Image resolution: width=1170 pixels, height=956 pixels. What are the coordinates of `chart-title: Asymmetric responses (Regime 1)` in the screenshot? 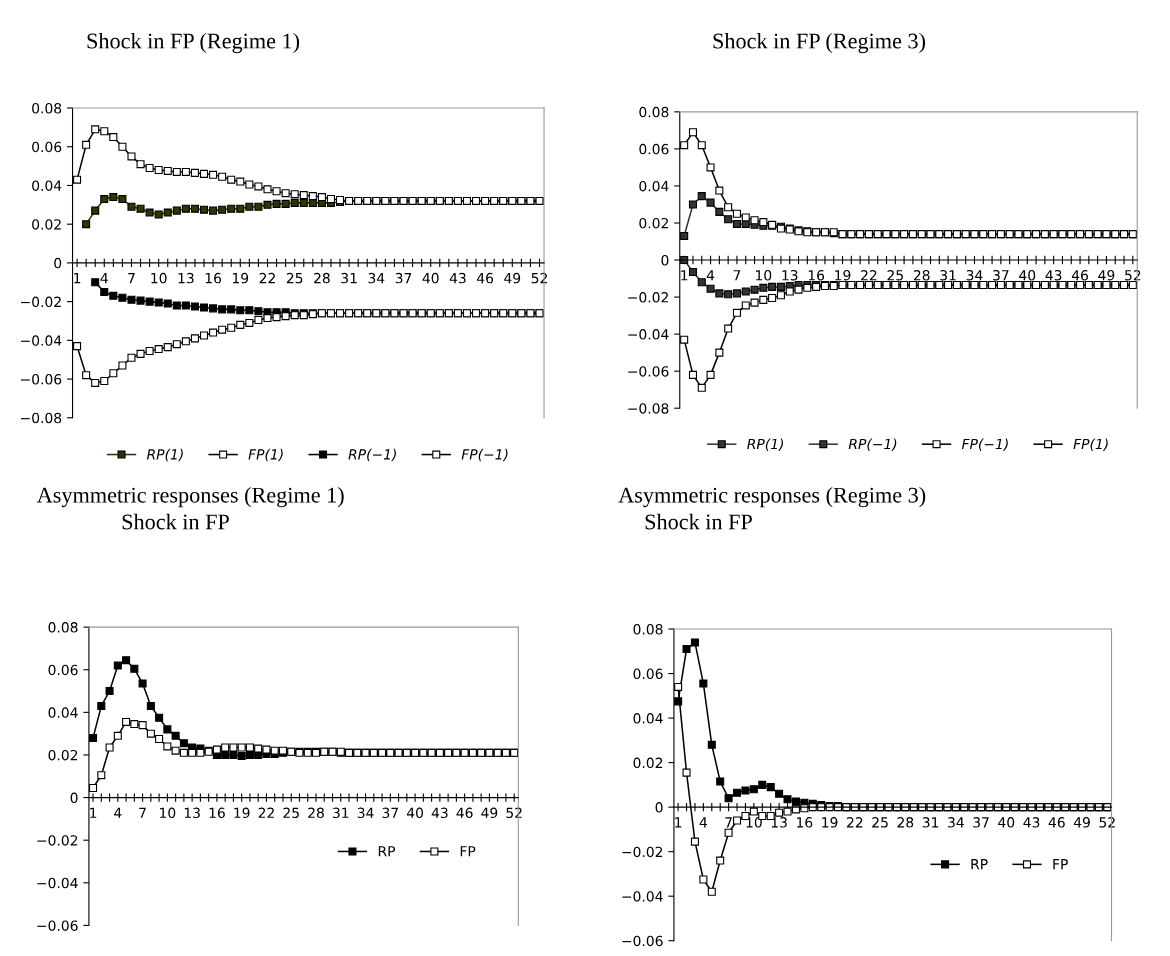 It's located at (190, 497).